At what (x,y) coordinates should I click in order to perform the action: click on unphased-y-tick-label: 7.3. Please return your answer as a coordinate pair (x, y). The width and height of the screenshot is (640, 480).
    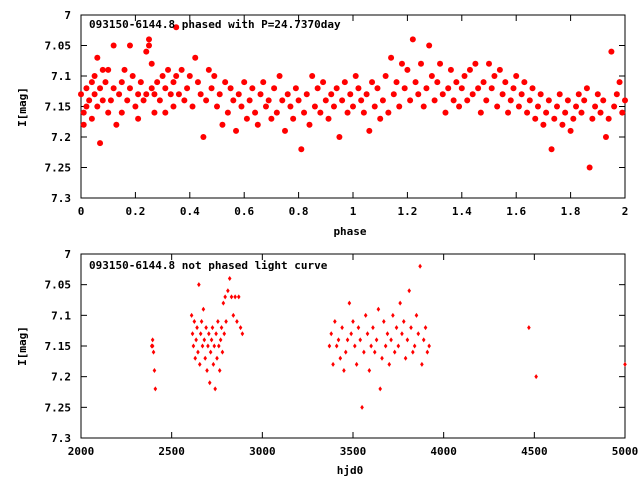
    Looking at the image, I should click on (61, 438).